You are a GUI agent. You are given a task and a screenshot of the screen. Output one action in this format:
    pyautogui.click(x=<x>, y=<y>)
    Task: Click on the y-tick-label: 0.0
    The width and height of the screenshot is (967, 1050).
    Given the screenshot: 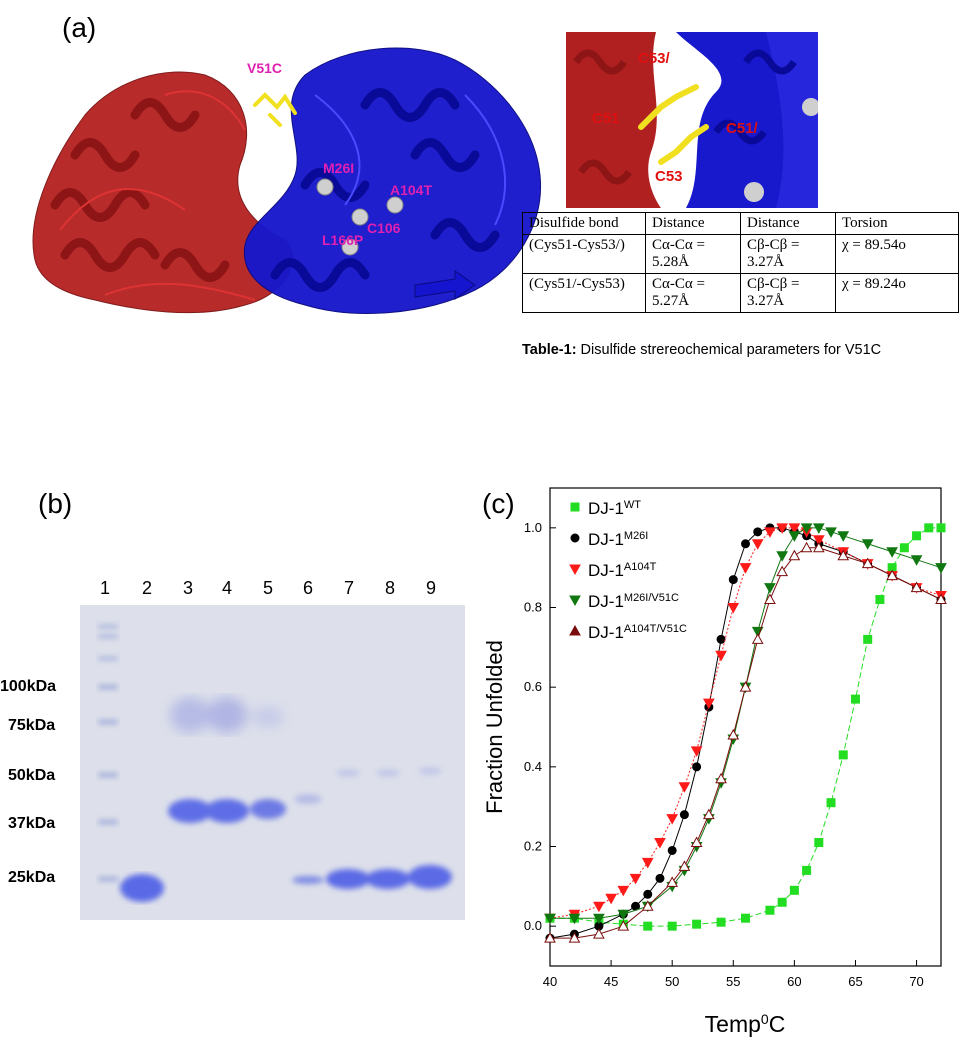 What is the action you would take?
    pyautogui.click(x=533, y=925)
    